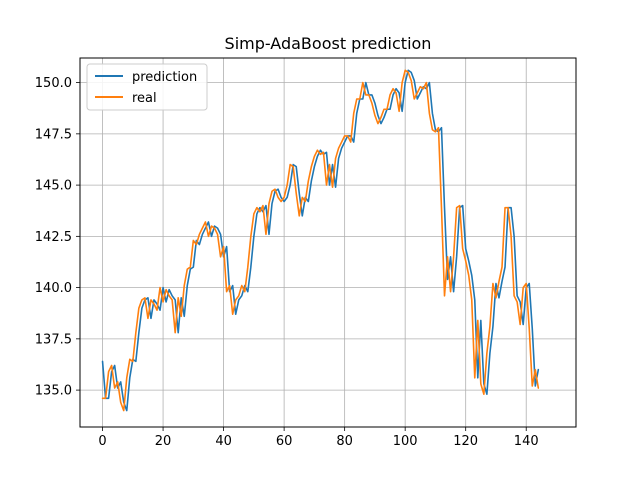 This screenshot has width=640, height=480. Describe the element at coordinates (53, 339) in the screenshot. I see `y-tick-label: 137.5` at that location.